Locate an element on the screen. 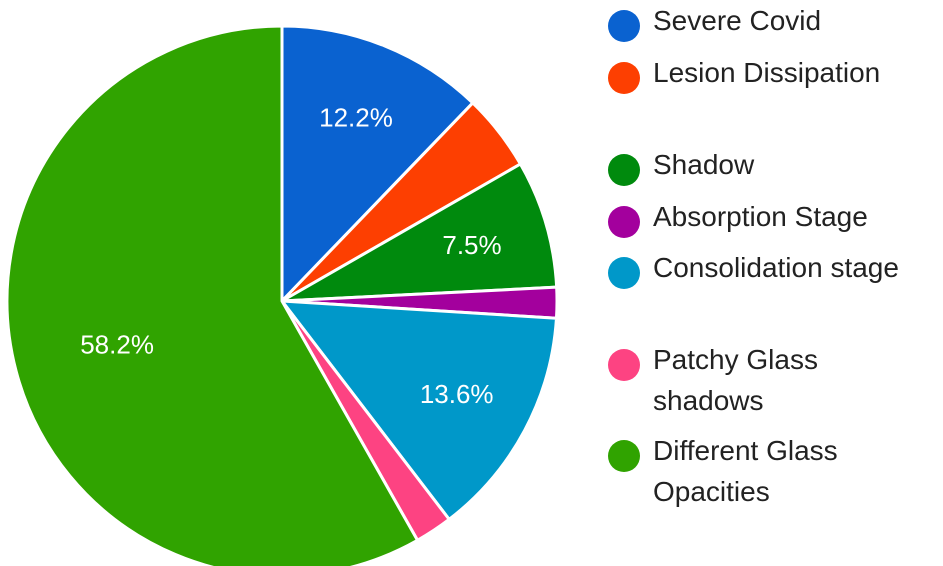 The height and width of the screenshot is (566, 943). legend-label: Absorption Stage is located at coordinates (760, 216).